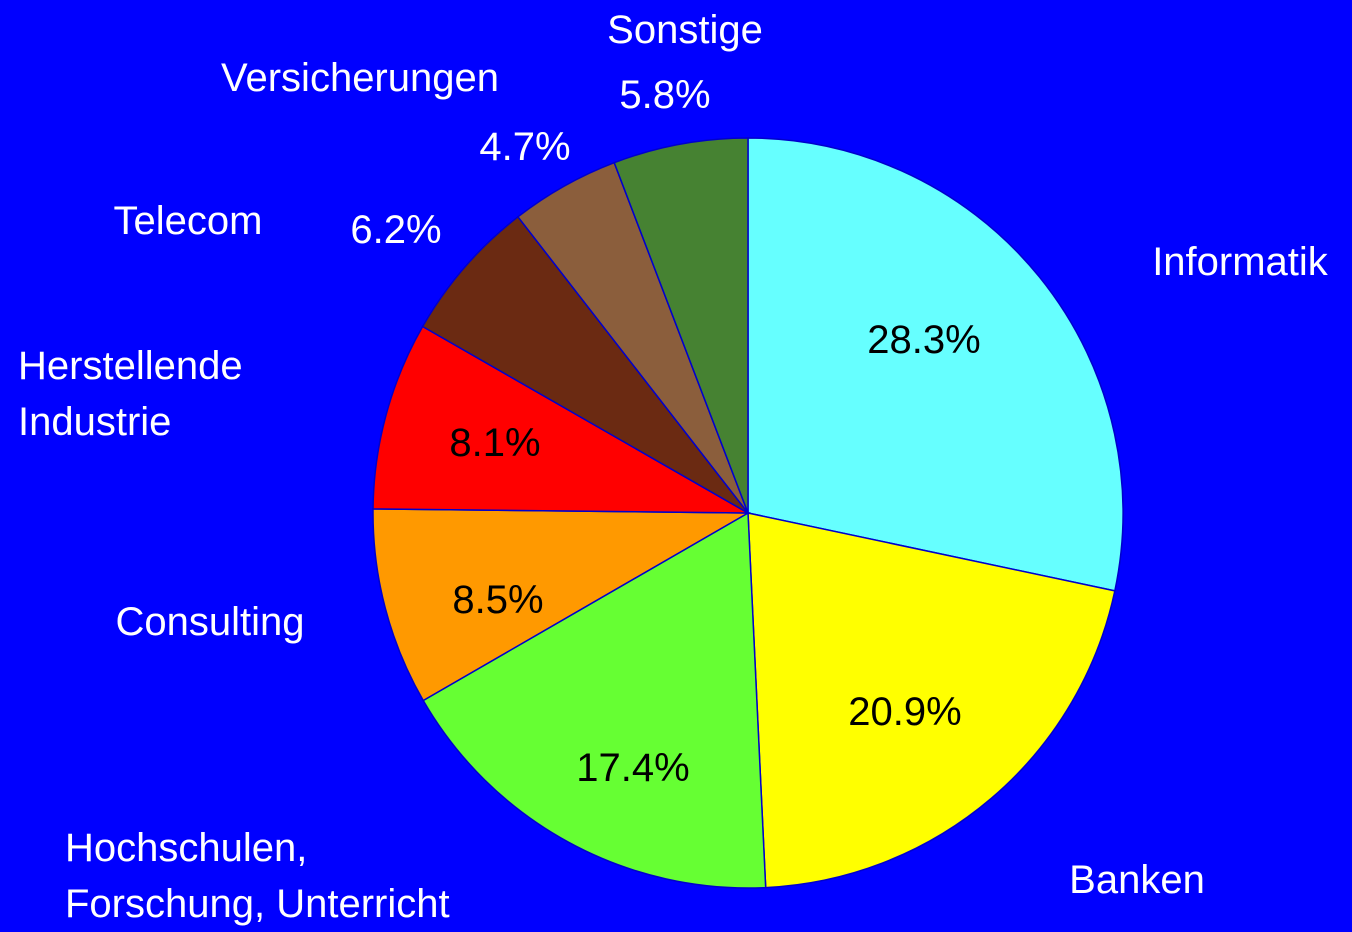 Image resolution: width=1352 pixels, height=932 pixels. What do you see at coordinates (1137, 880) in the screenshot?
I see `category-label: Banken` at bounding box center [1137, 880].